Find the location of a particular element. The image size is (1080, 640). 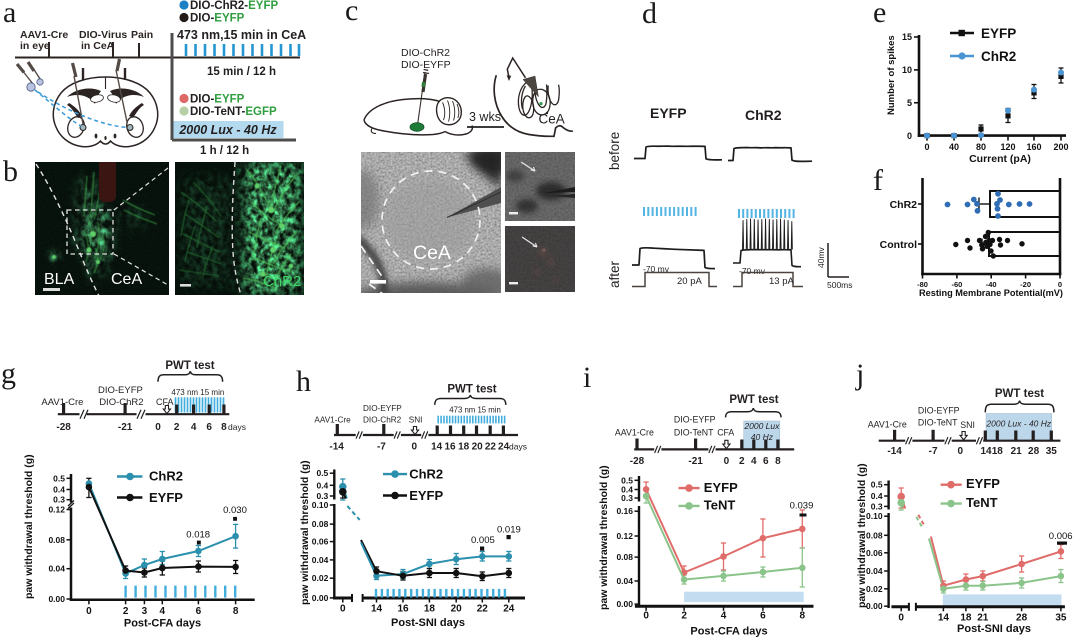

svg-text: 24 is located at coordinates (509, 608).